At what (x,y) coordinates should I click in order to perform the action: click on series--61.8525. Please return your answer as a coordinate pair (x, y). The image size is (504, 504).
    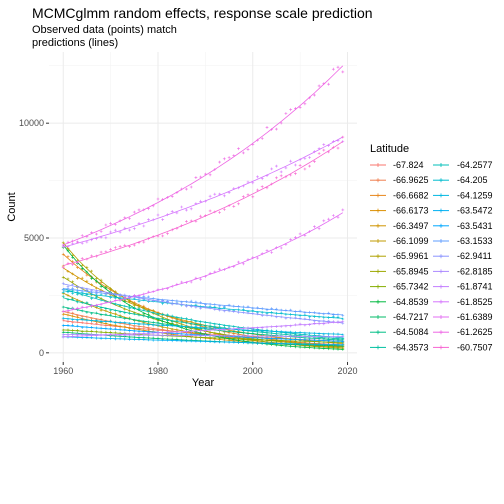
    Looking at the image, I should click on (203, 192).